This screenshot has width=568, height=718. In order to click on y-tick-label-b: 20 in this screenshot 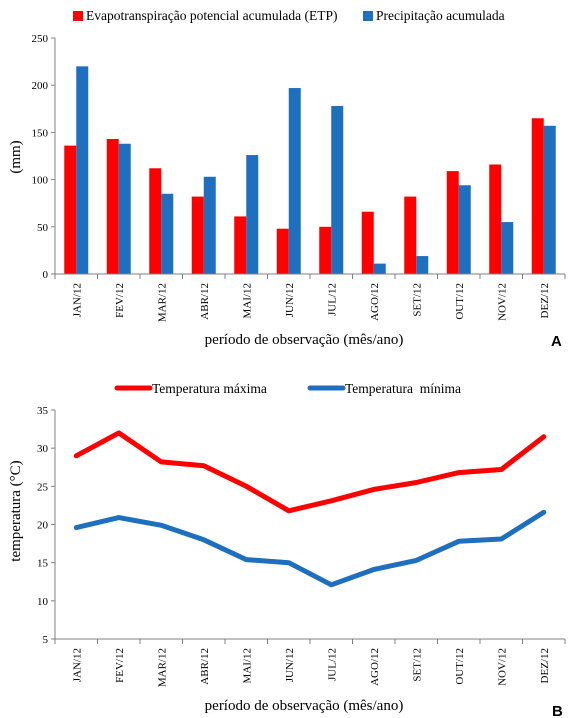, I will do `click(43, 526)`.